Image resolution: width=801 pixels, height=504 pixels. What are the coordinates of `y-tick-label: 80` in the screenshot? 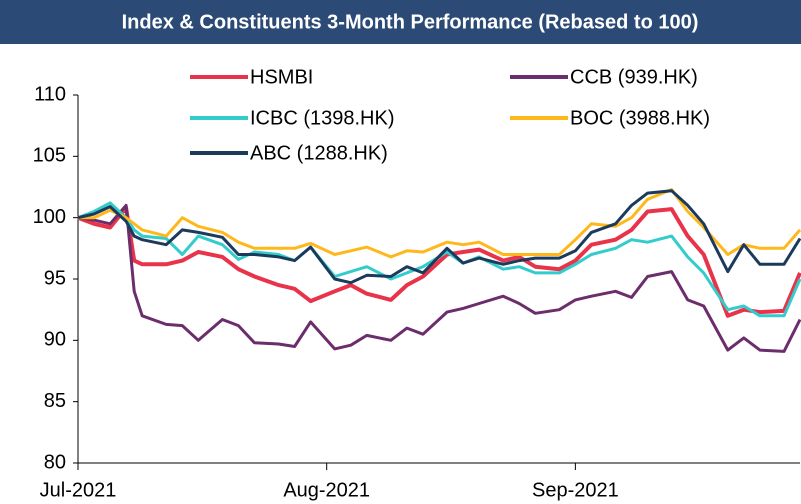 It's located at (55, 462).